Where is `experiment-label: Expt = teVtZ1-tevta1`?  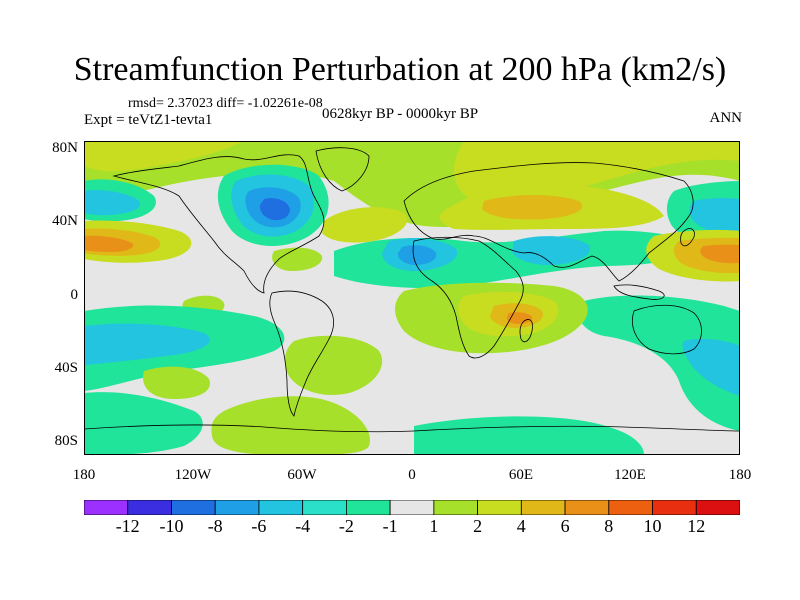 experiment-label: Expt = teVtZ1-tevta1 is located at coordinates (148, 120).